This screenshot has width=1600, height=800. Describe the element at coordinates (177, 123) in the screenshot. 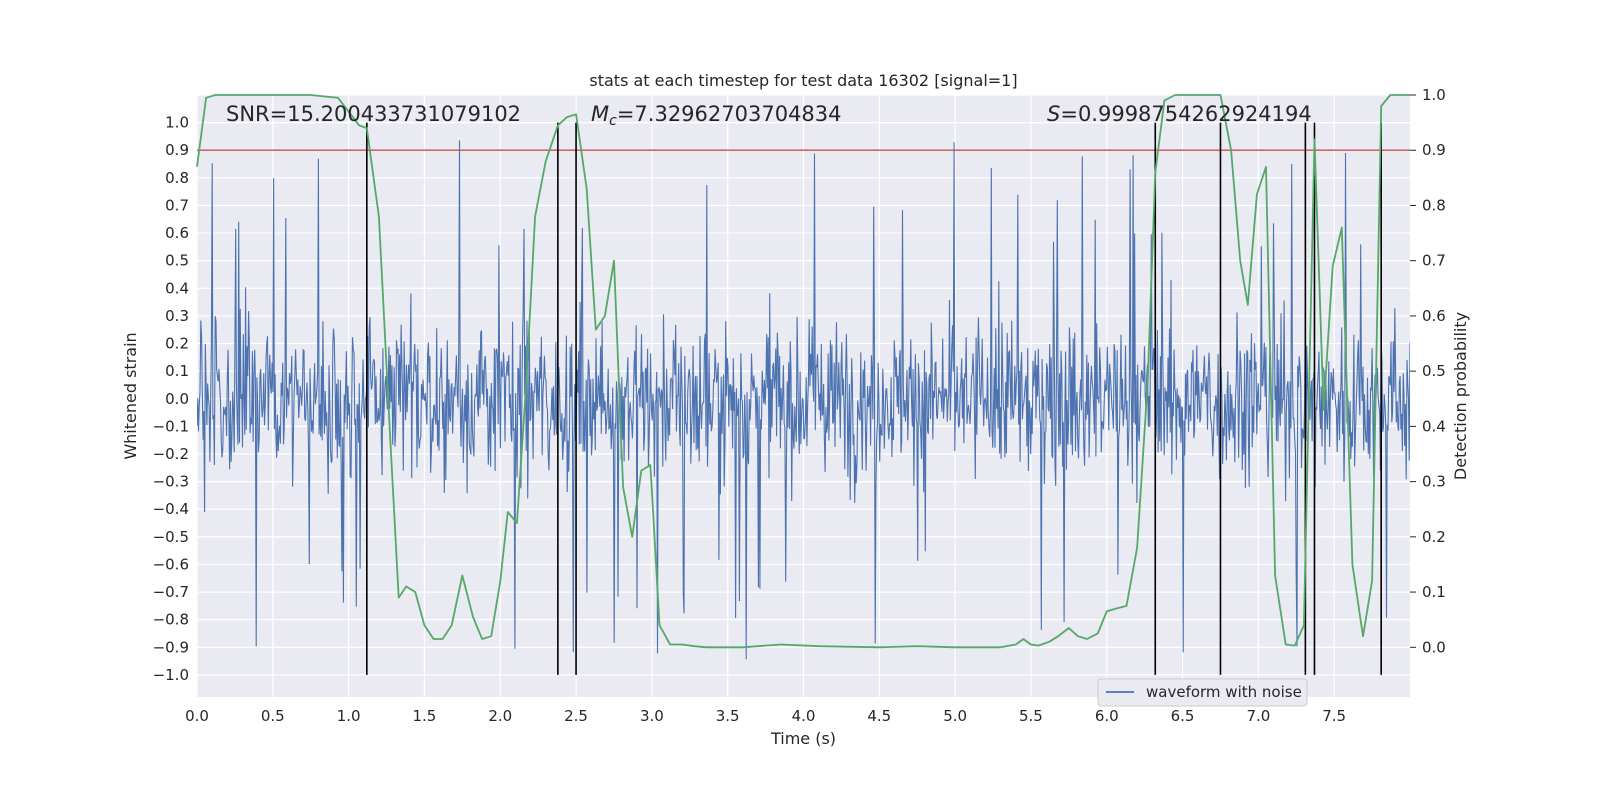

I see `y-left-tick-label: 1.0` at that location.